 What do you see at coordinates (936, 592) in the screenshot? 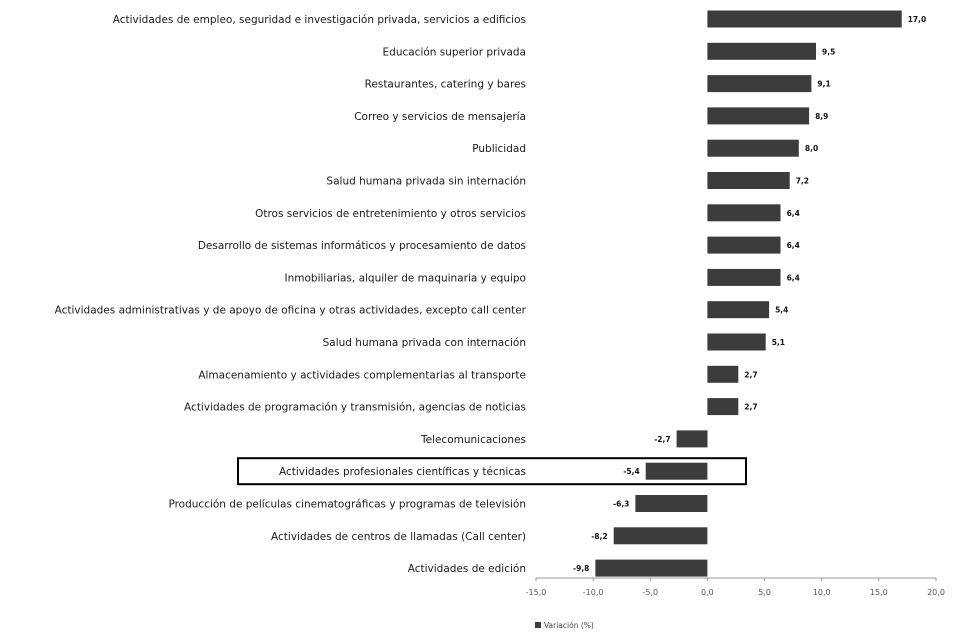
I see `x-tick-label: 20,0` at bounding box center [936, 592].